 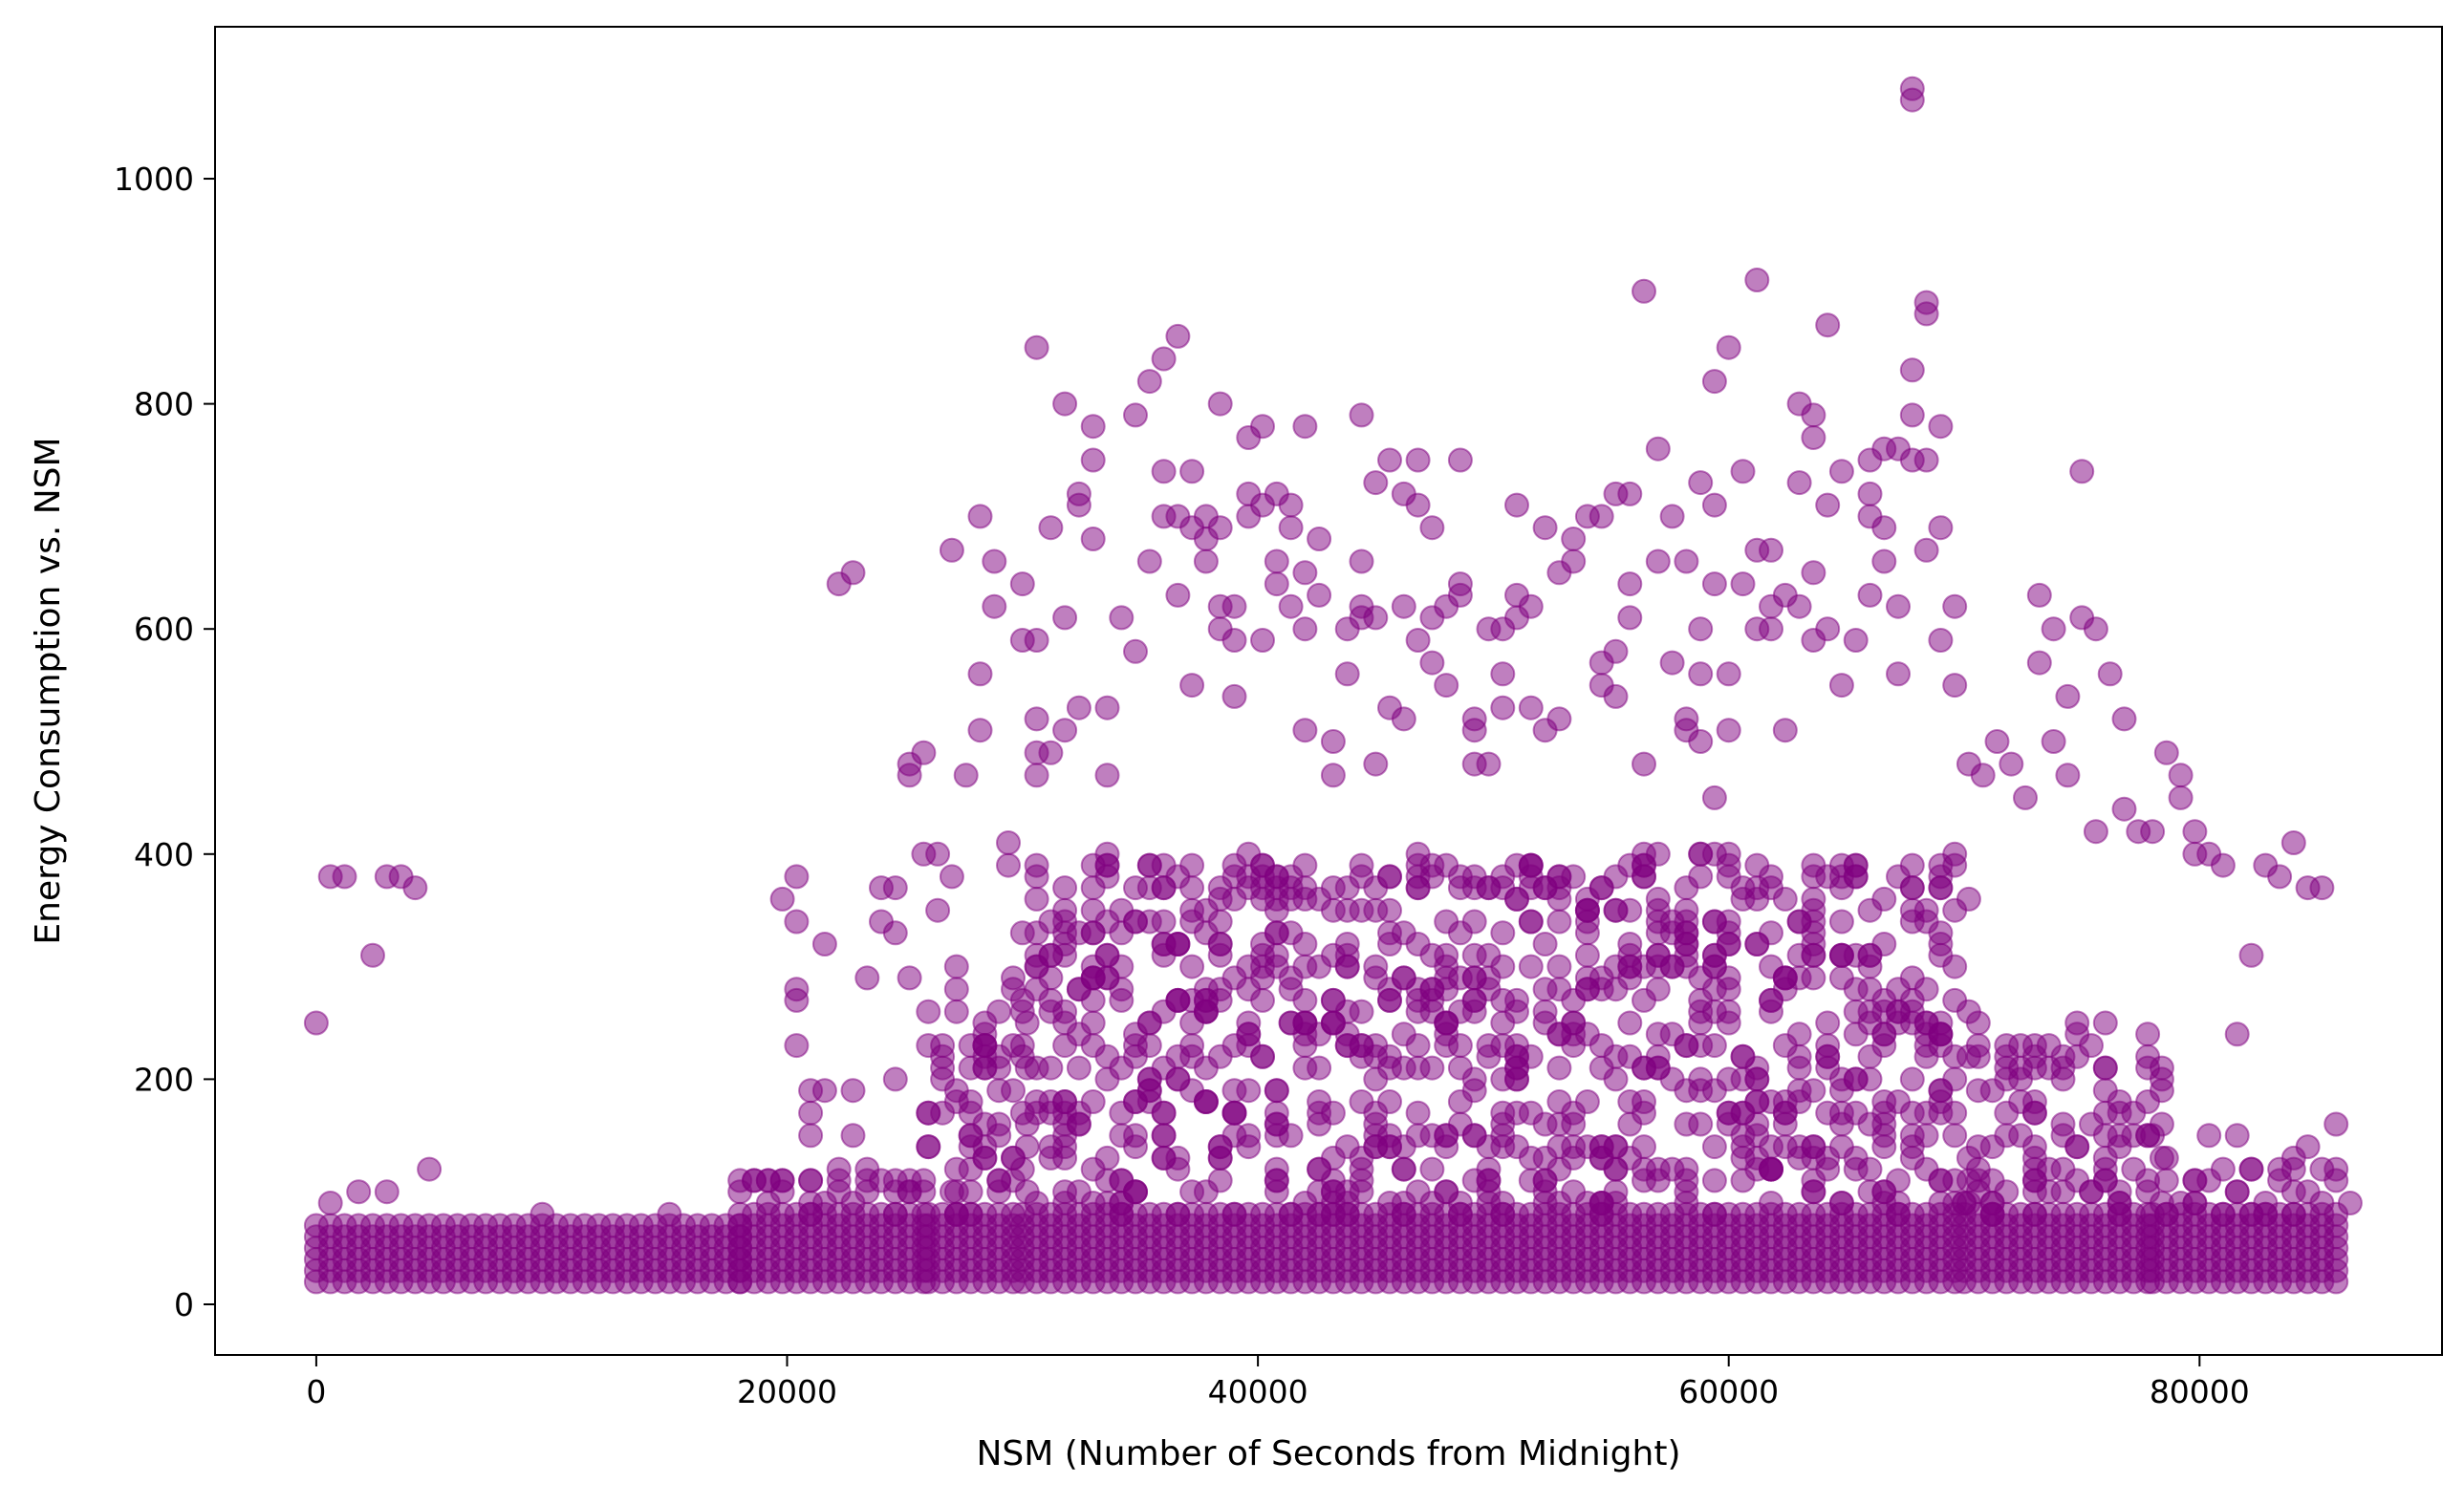 I want to click on y-axis-label: Energy Consumption vs. NSM, so click(x=49, y=691).